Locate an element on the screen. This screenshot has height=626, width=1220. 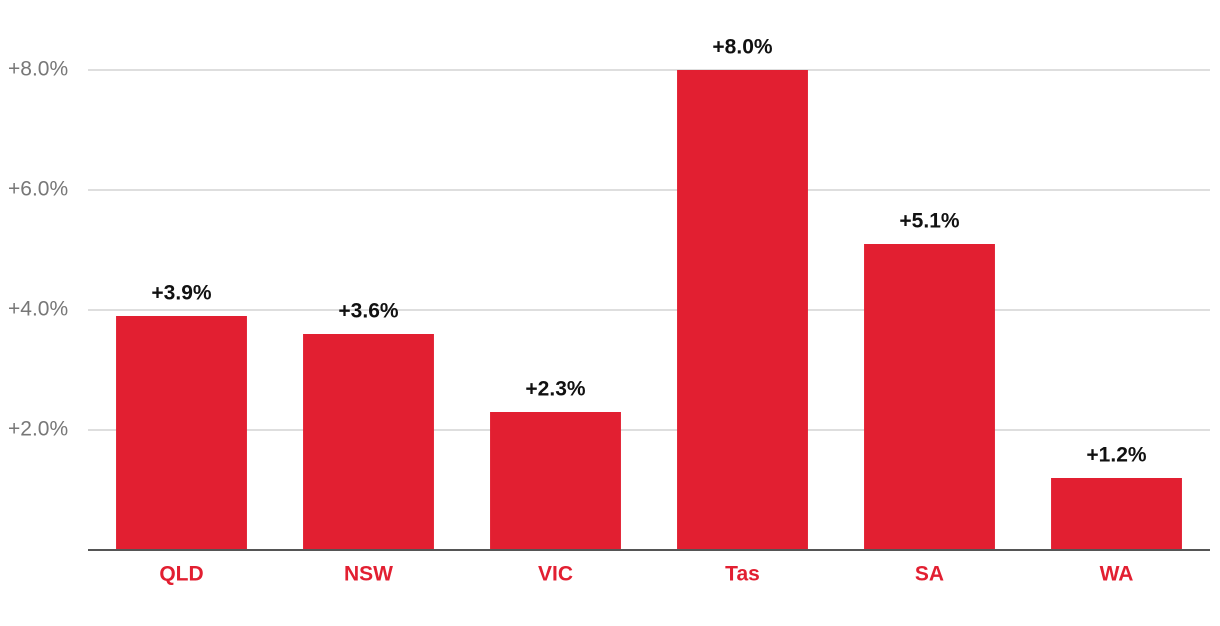
x-tick-label: VIC is located at coordinates (555, 574).